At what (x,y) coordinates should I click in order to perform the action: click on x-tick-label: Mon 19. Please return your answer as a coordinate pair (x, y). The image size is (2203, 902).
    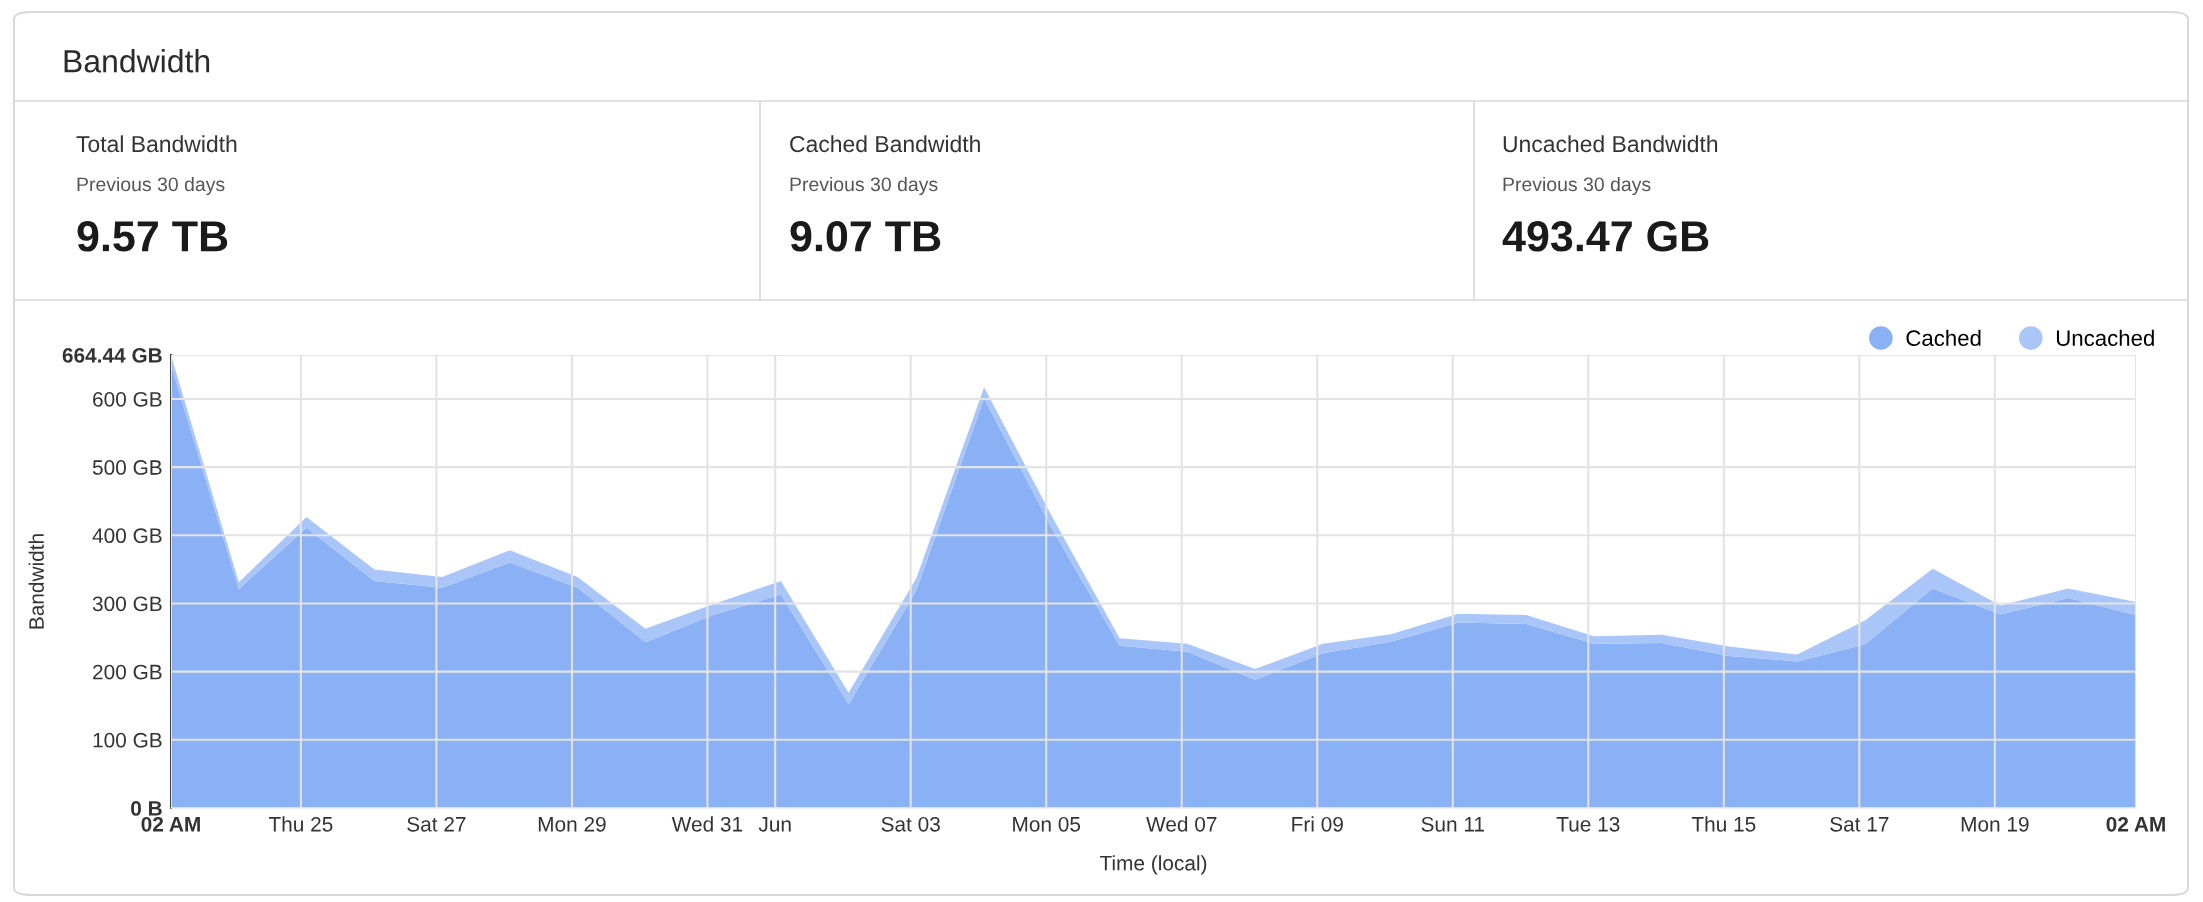
    Looking at the image, I should click on (1995, 824).